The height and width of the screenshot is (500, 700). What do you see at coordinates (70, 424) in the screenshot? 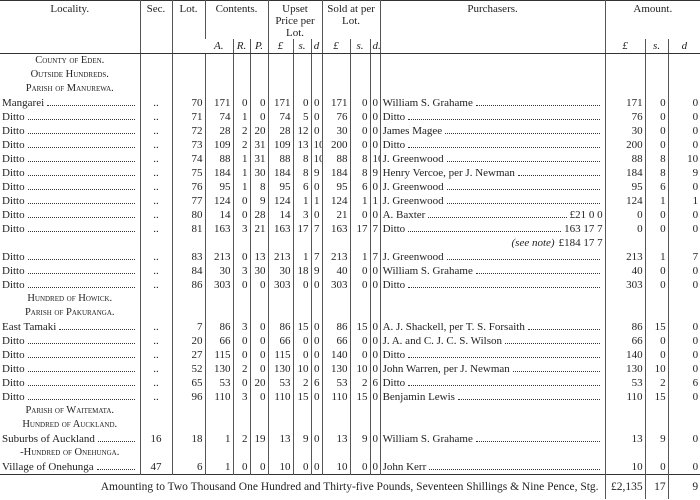
I see `section-heading: Hundred of Auckland.` at bounding box center [70, 424].